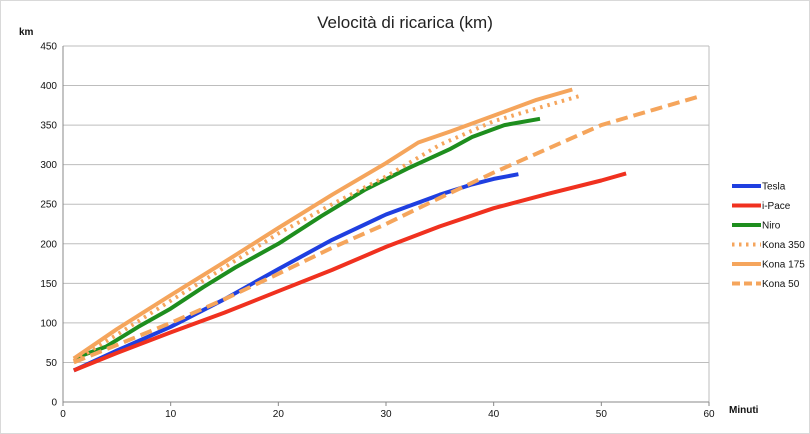  What do you see at coordinates (771, 226) in the screenshot?
I see `legend-label-niro: Niro` at bounding box center [771, 226].